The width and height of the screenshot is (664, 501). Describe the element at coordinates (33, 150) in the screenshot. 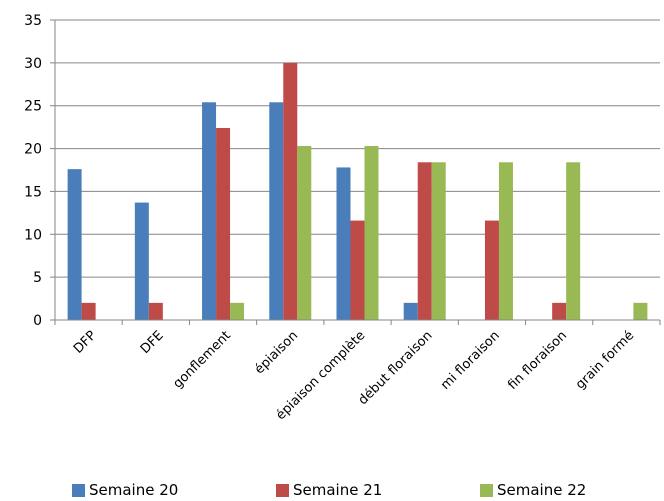

I see `y-tick-label: 20` at that location.